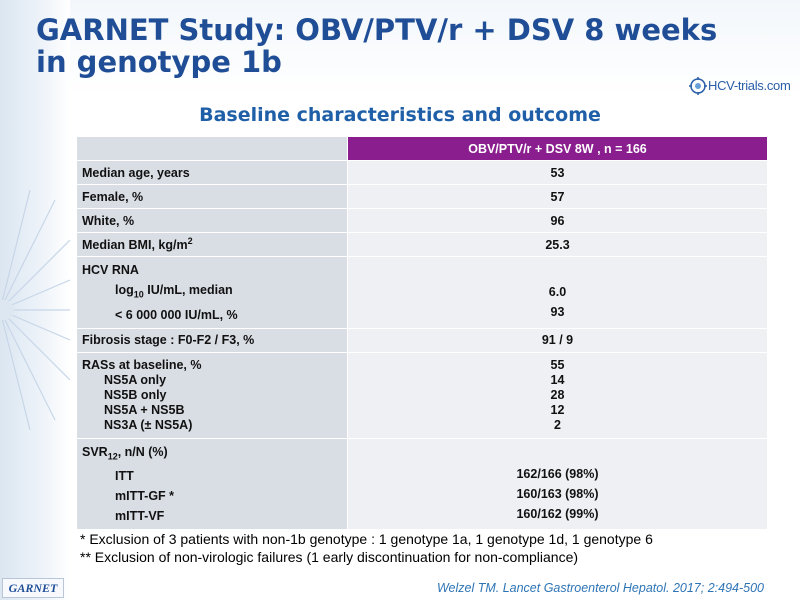 This screenshot has height=600, width=800. I want to click on hcv-value-cell: 6.0 93, so click(557, 292).